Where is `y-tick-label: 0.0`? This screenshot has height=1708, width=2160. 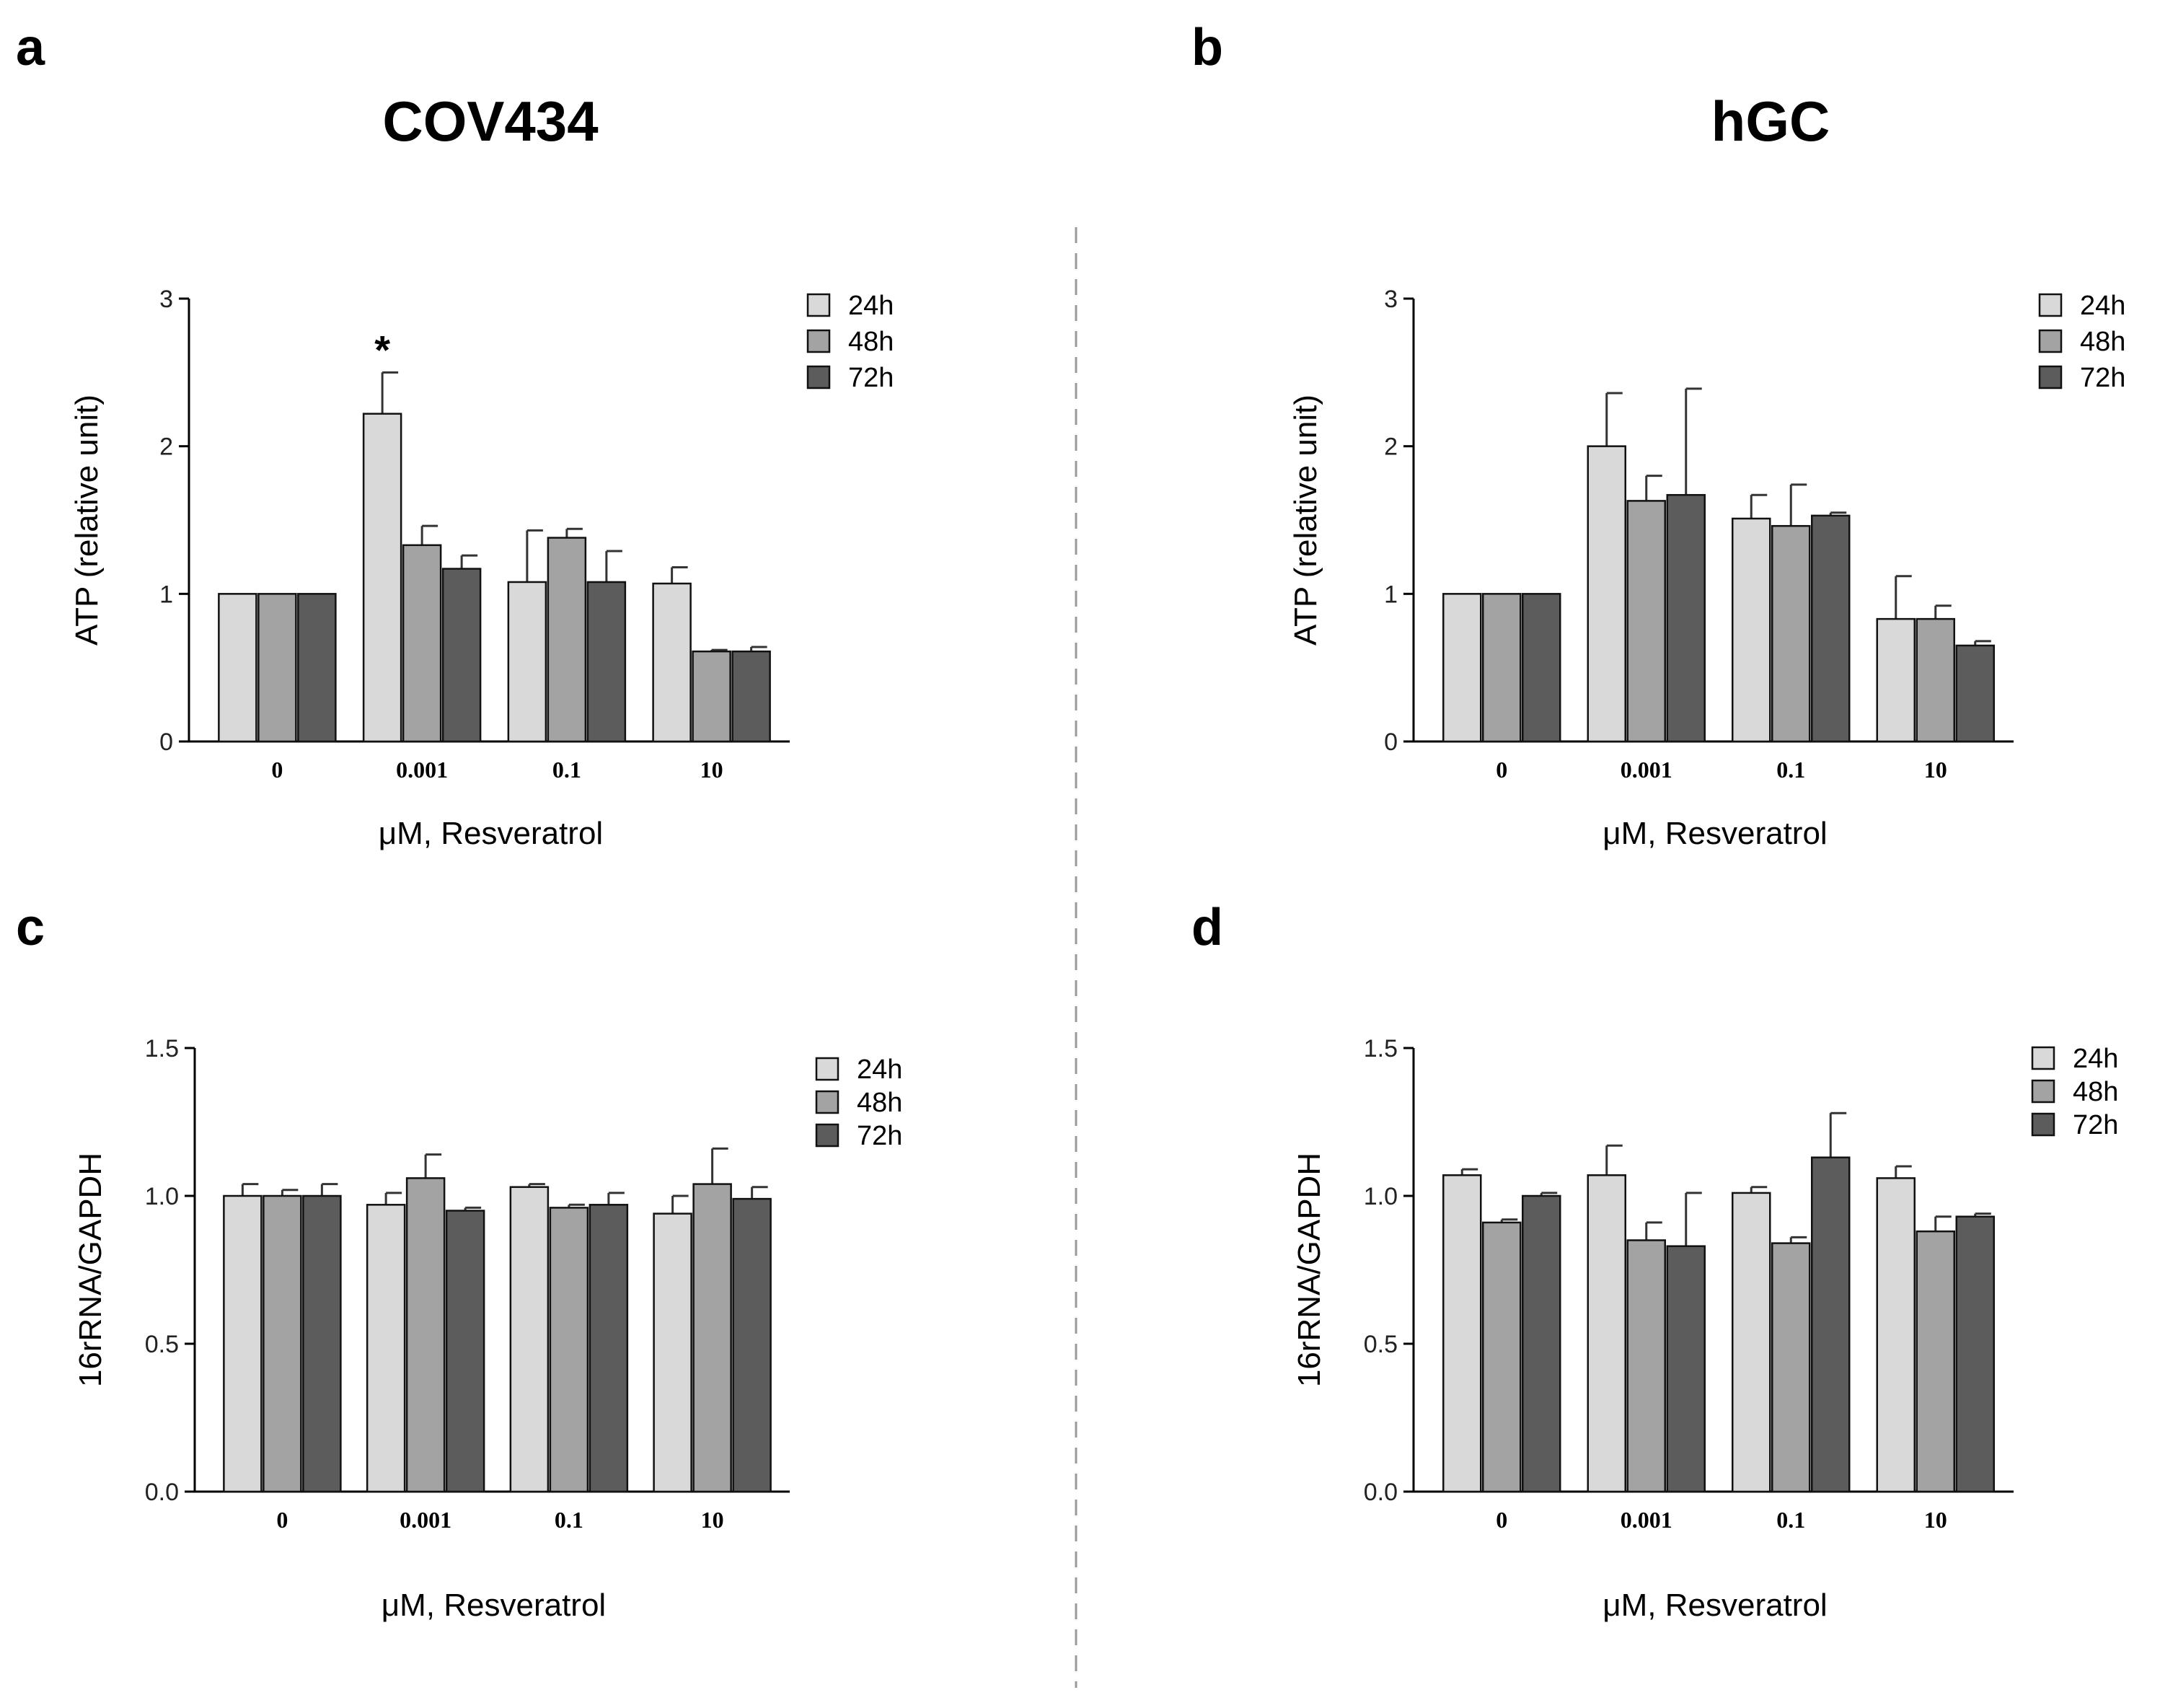
y-tick-label: 0.0 is located at coordinates (1381, 1492).